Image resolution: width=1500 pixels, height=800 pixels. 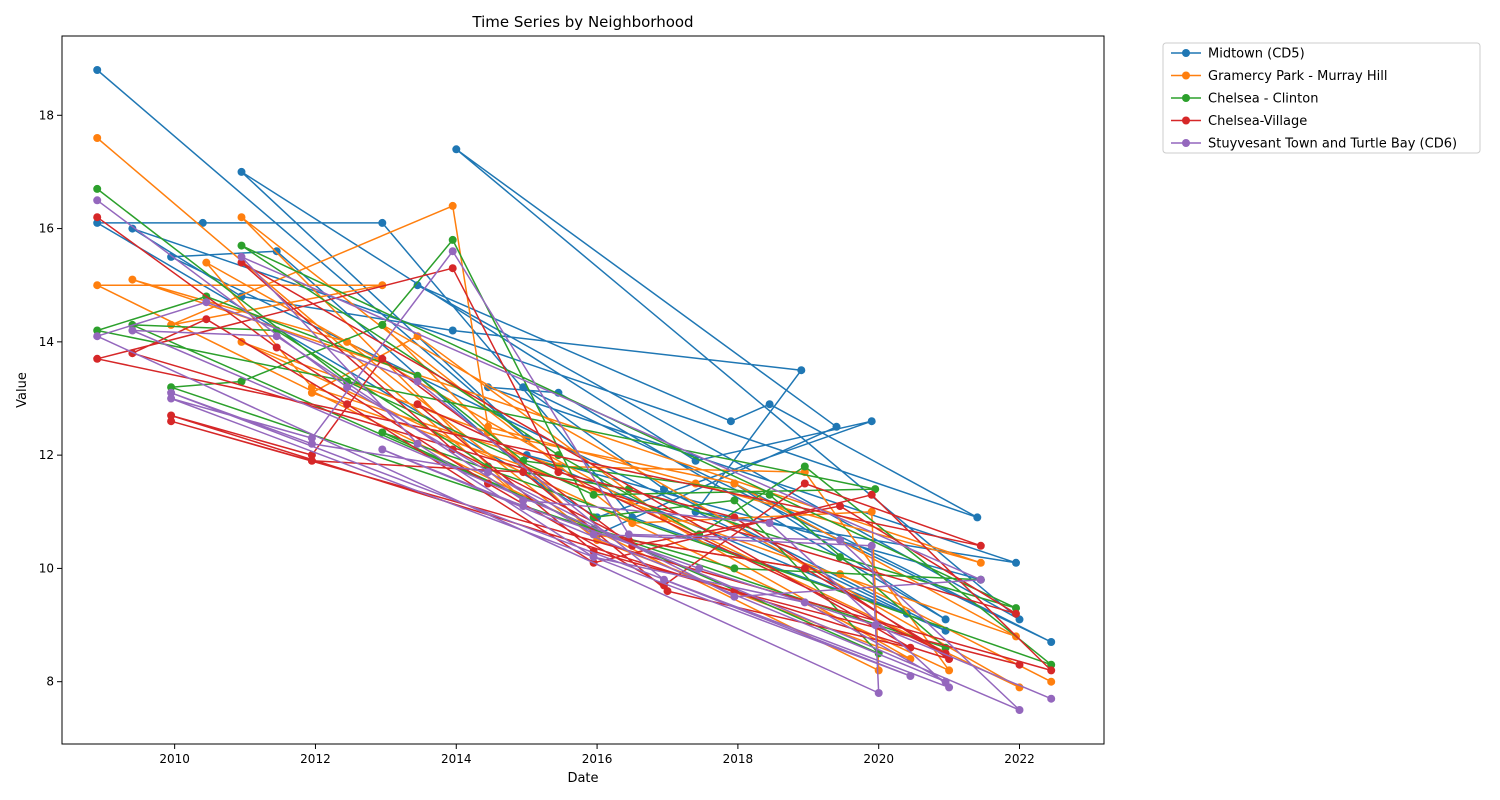 What do you see at coordinates (174, 759) in the screenshot?
I see `x-tick-label: 2010` at bounding box center [174, 759].